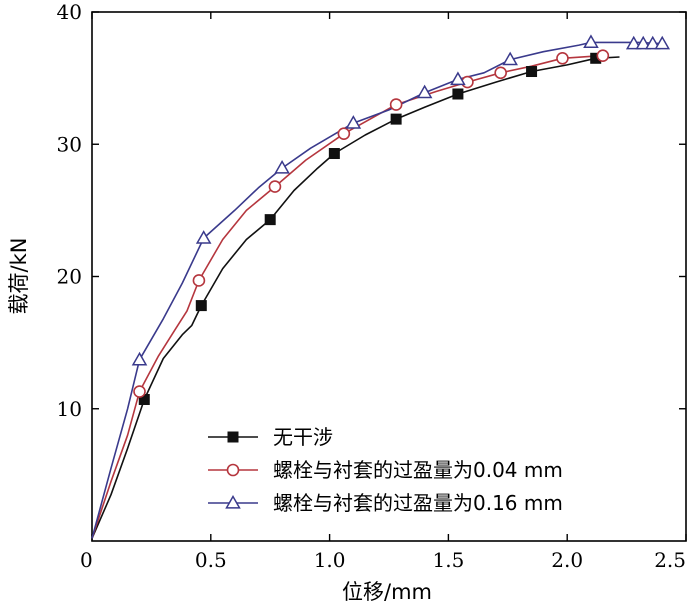 This screenshot has width=700, height=607. I want to click on y-tick-label: 30, so click(69, 144).